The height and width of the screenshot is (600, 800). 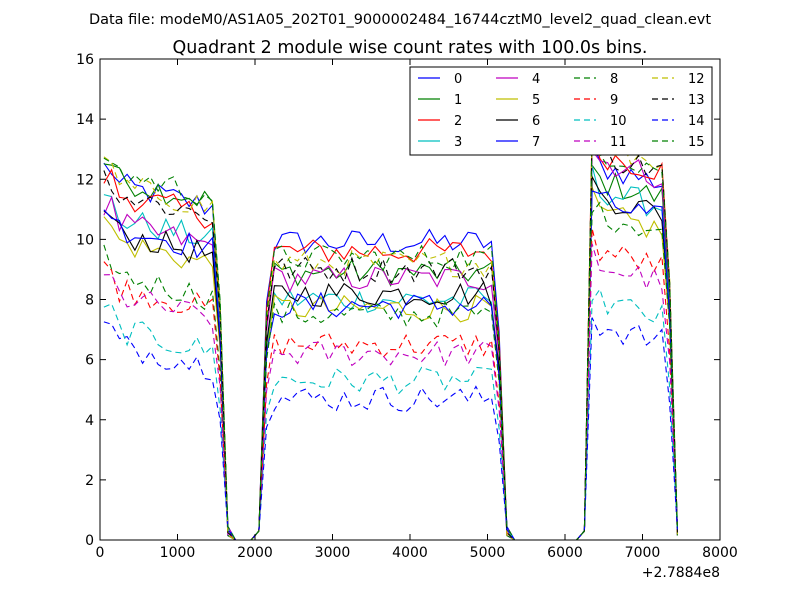 What do you see at coordinates (488, 553) in the screenshot?
I see `x-tick-label: 5000` at bounding box center [488, 553].